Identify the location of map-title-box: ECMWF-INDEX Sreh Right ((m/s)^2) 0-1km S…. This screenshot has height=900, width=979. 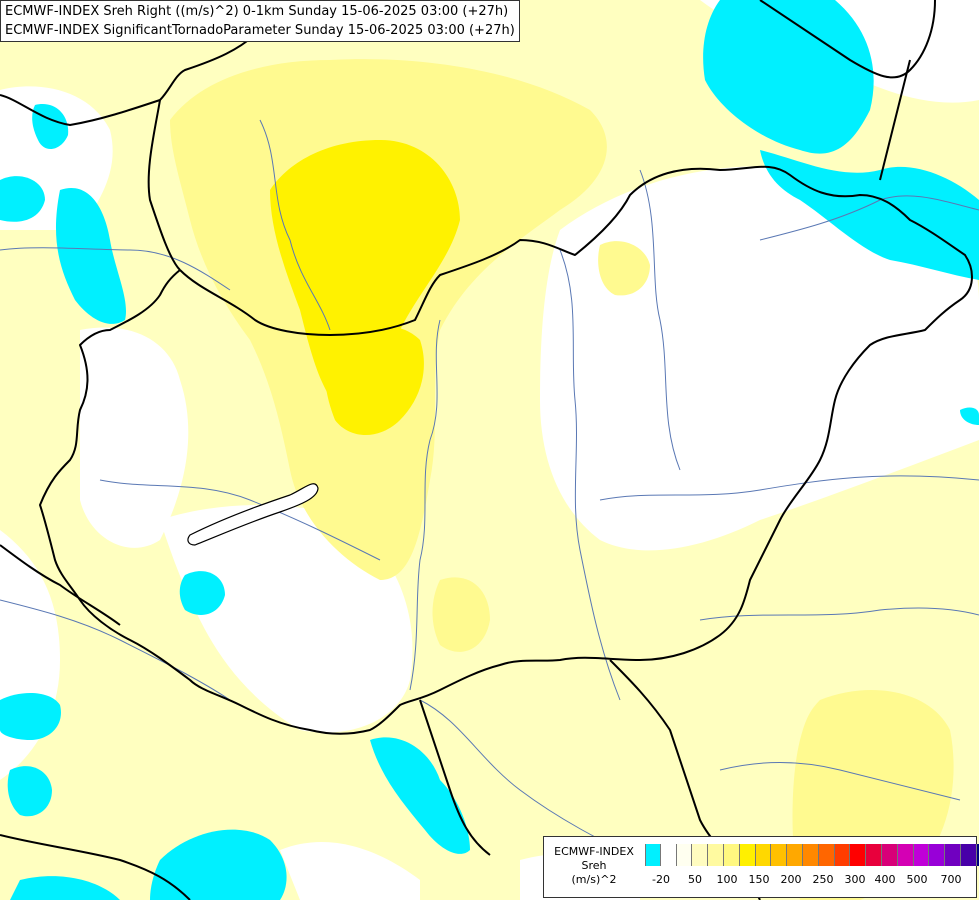
(260, 21).